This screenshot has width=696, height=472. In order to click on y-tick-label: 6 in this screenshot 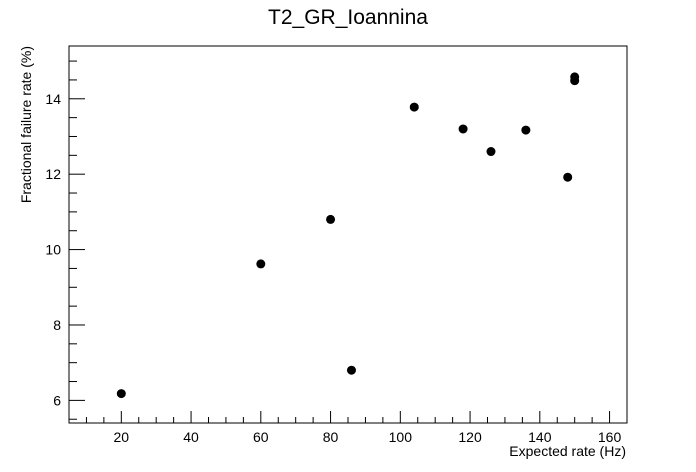, I will do `click(57, 400)`.